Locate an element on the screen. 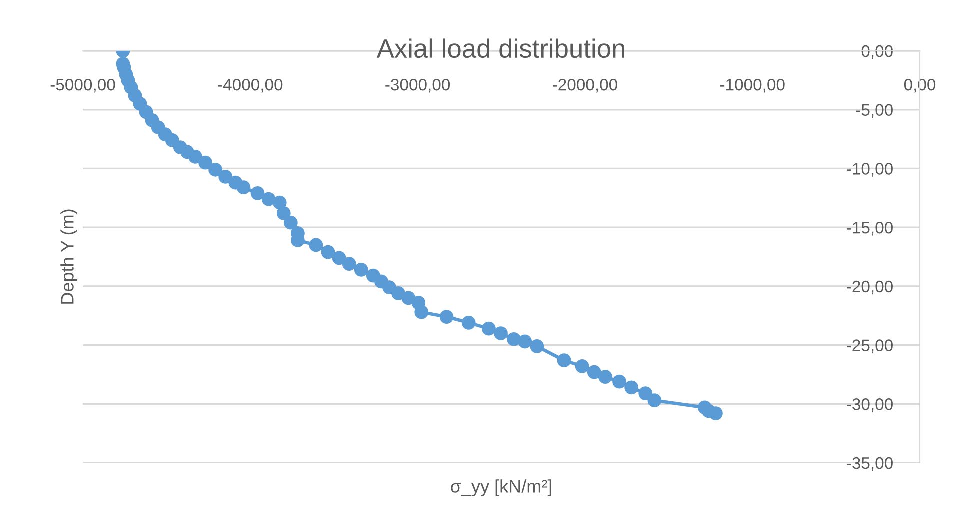 The width and height of the screenshot is (958, 530). x-tick-label: -2000,00 is located at coordinates (585, 85).